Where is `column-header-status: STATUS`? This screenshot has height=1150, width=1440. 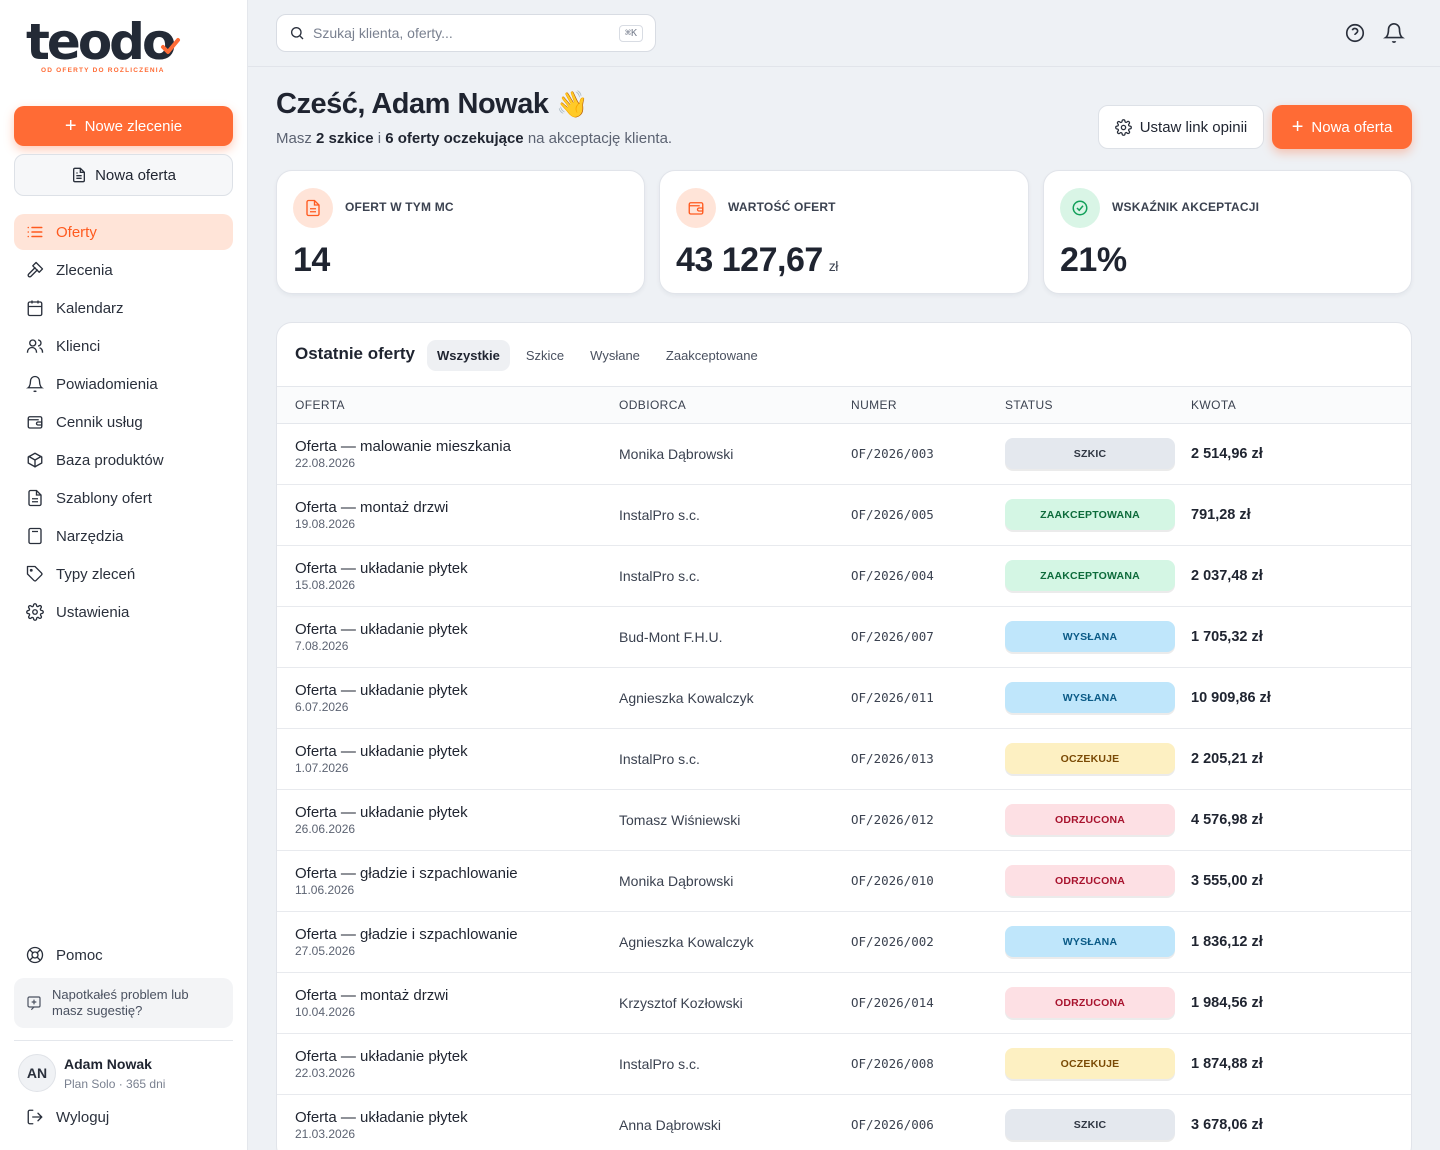 column-header-status: STATUS is located at coordinates (1029, 405).